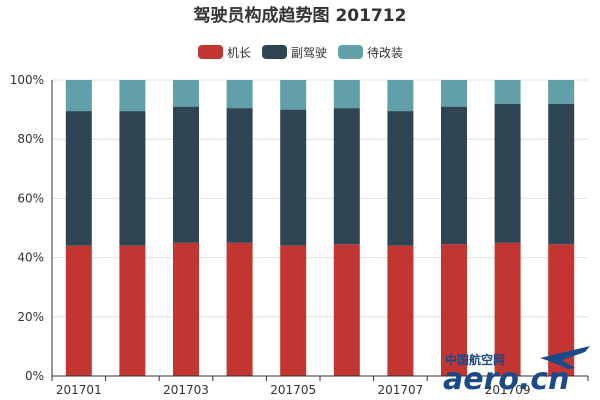 The height and width of the screenshot is (400, 600). Describe the element at coordinates (27, 80) in the screenshot. I see `y-tick-label: 100%` at that location.